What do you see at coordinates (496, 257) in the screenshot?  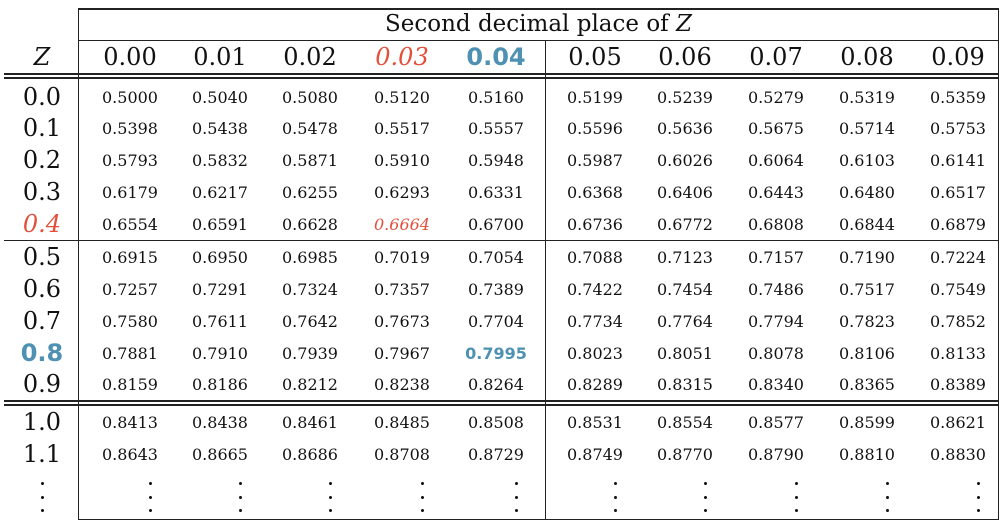 I see `table-cell: 0.7054` at bounding box center [496, 257].